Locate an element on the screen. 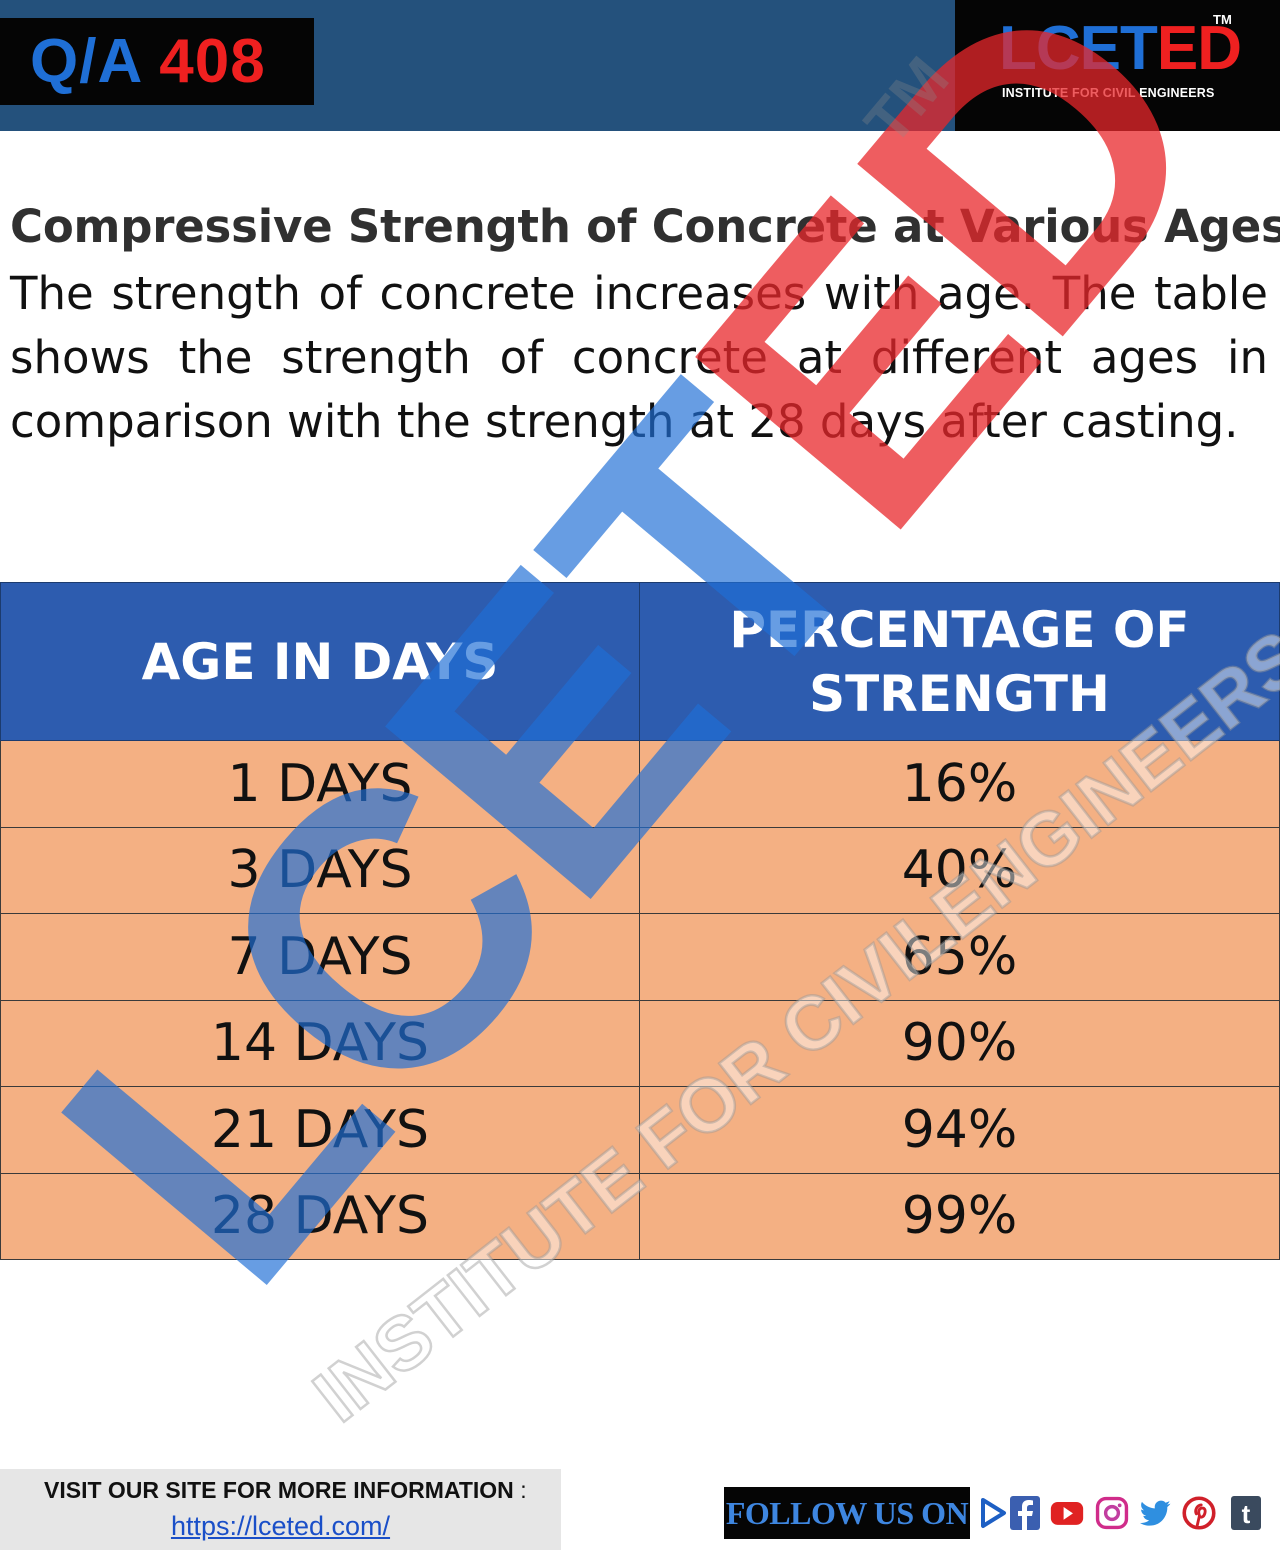 The width and height of the screenshot is (1280, 1550). tumblr-icon: t is located at coordinates (1246, 1513).